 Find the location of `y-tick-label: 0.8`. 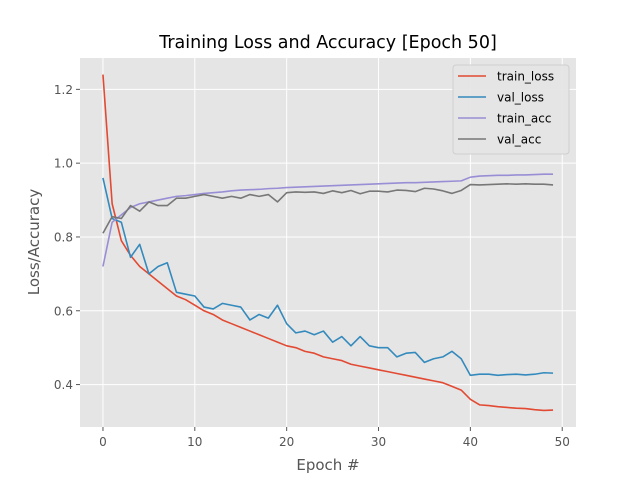

y-tick-label: 0.8 is located at coordinates (63, 237).